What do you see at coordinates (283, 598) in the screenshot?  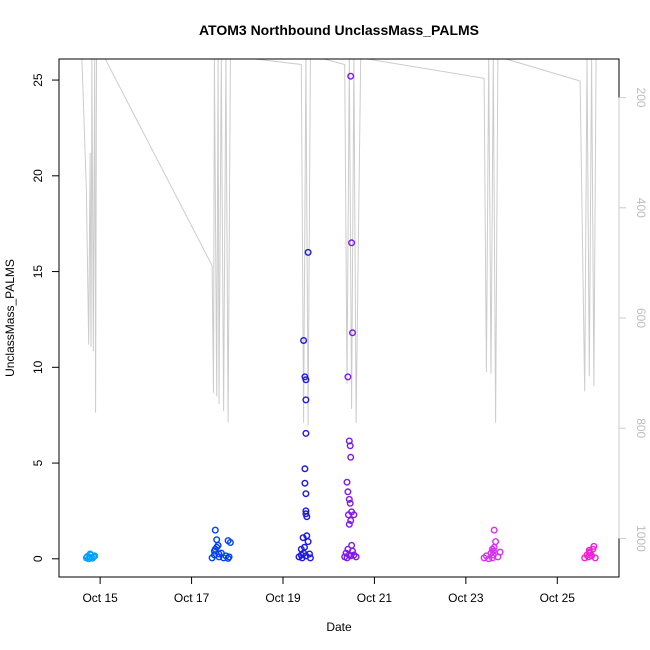 I see `x-tick-label: Oct 19` at bounding box center [283, 598].